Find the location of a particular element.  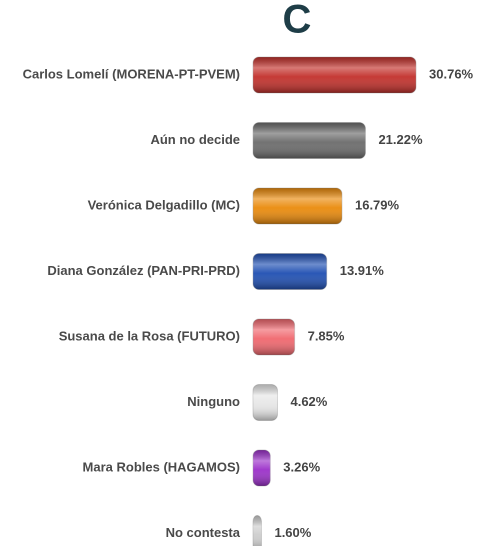

value-label: 1.60% is located at coordinates (292, 532).